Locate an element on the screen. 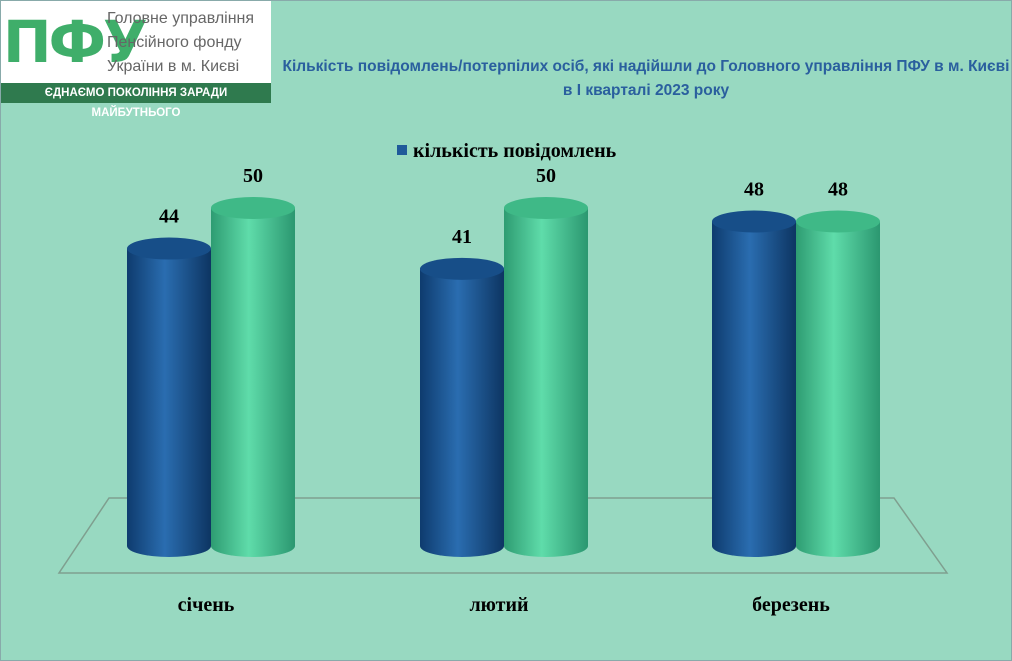 This screenshot has width=1012, height=661. value-label: 41 is located at coordinates (462, 237).